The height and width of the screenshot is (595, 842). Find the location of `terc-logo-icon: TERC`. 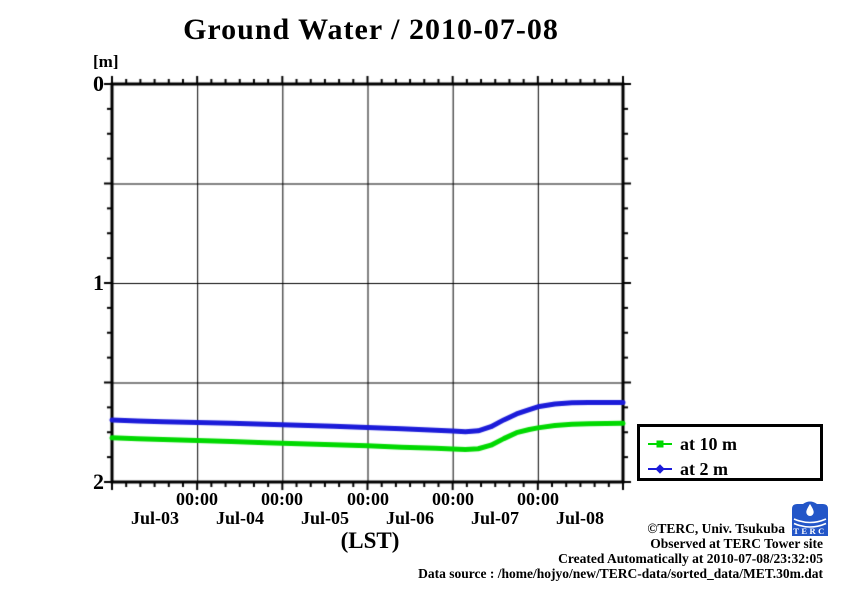

terc-logo-icon: TERC is located at coordinates (810, 518).